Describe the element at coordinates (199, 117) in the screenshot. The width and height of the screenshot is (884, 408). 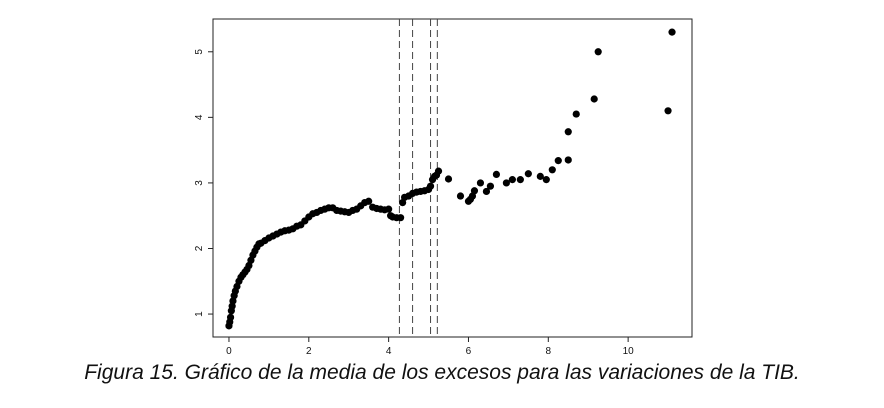
I see `y-tick-label: 4` at that location.